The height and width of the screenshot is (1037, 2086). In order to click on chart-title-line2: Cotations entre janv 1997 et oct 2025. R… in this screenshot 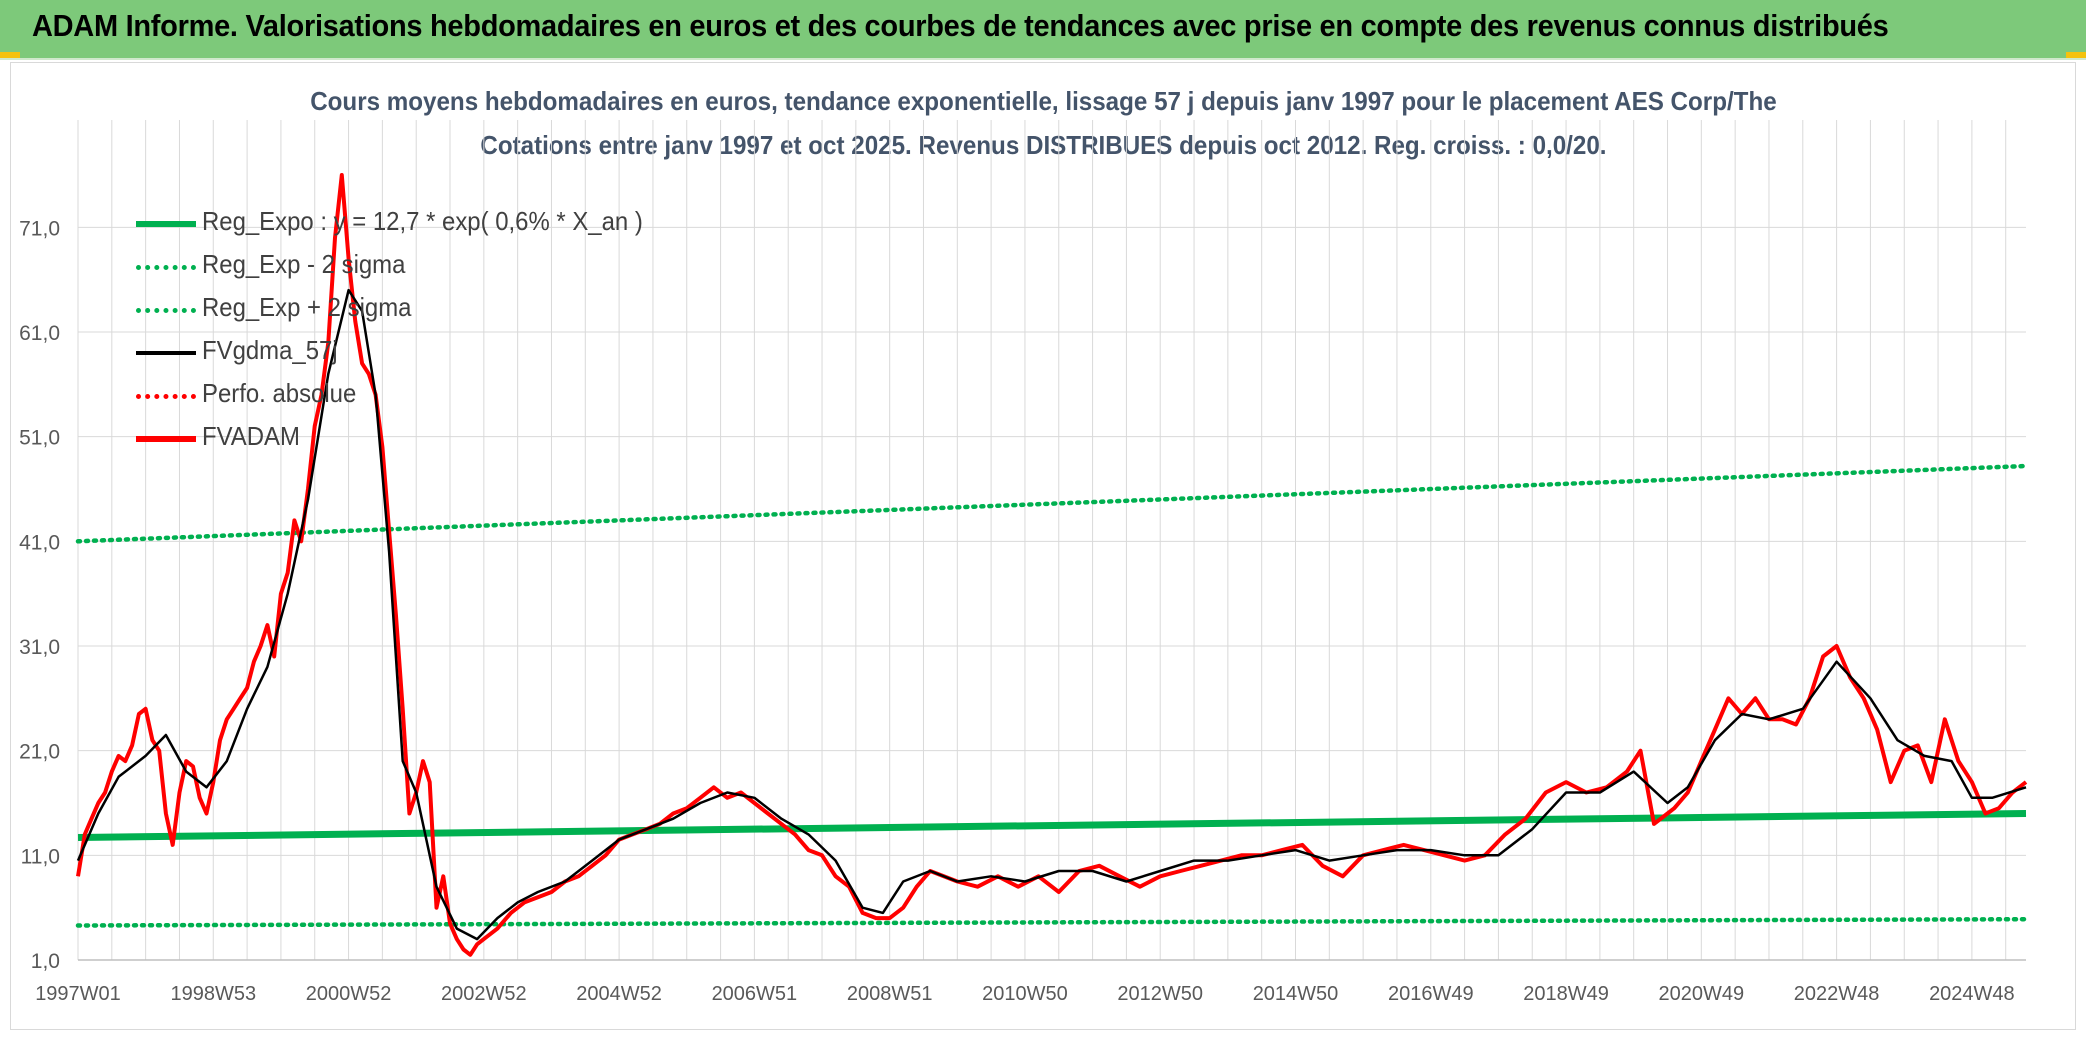, I will do `click(1043, 145)`.